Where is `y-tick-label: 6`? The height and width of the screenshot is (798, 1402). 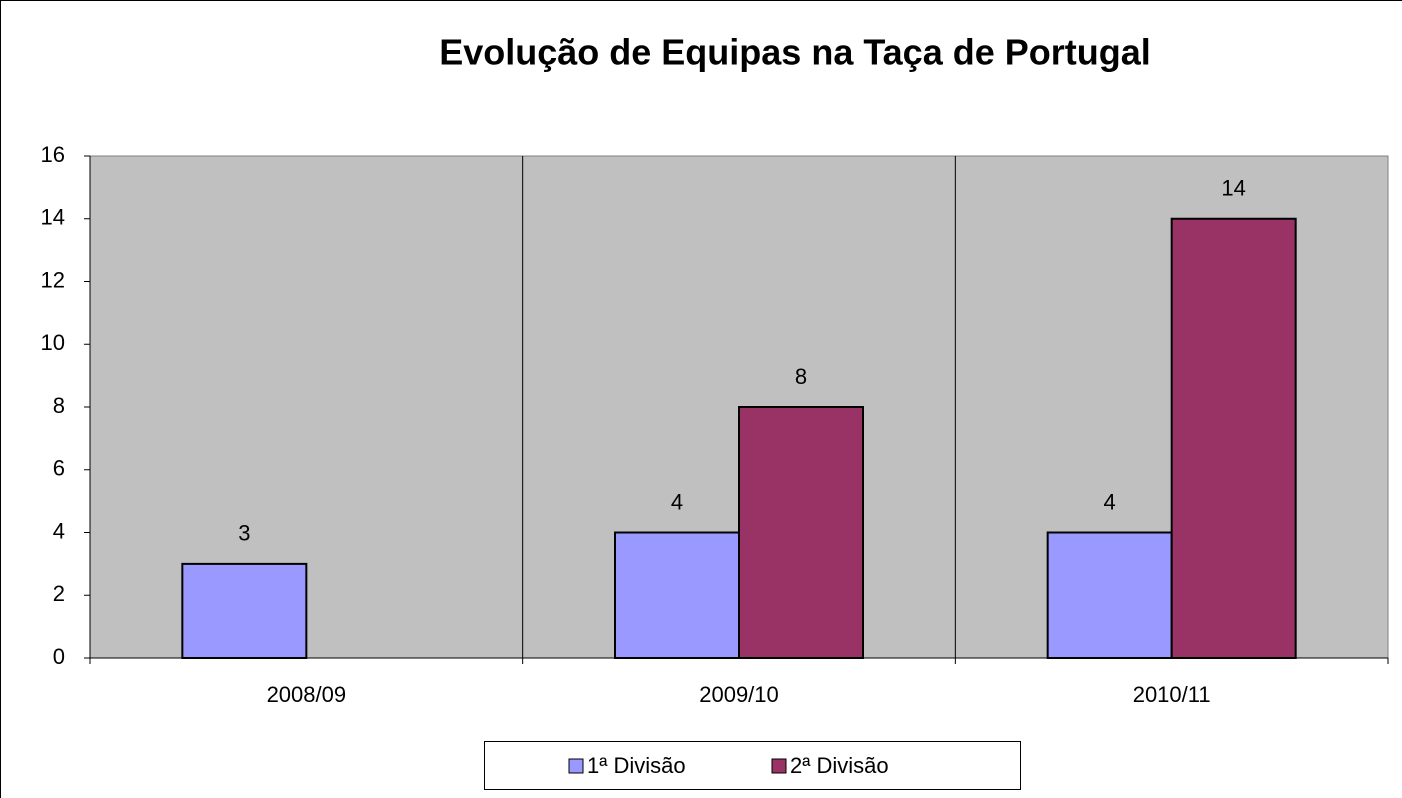 y-tick-label: 6 is located at coordinates (59, 468).